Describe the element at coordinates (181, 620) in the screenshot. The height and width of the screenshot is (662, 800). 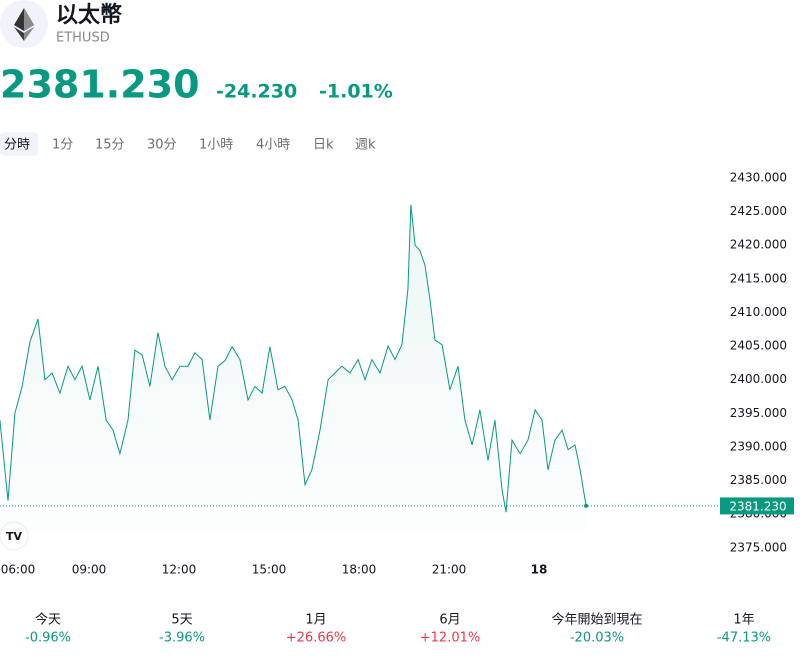
I see `performance-label: 5天` at that location.